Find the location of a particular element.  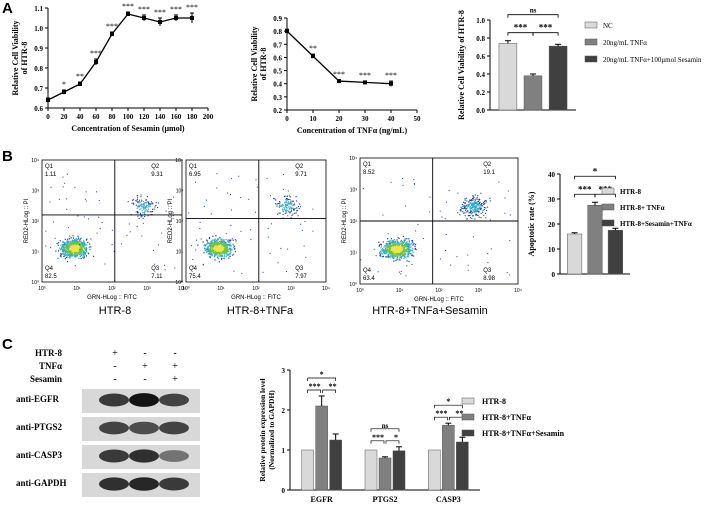

y-axis-label: Apoptotic rate (%) is located at coordinates (531, 223).